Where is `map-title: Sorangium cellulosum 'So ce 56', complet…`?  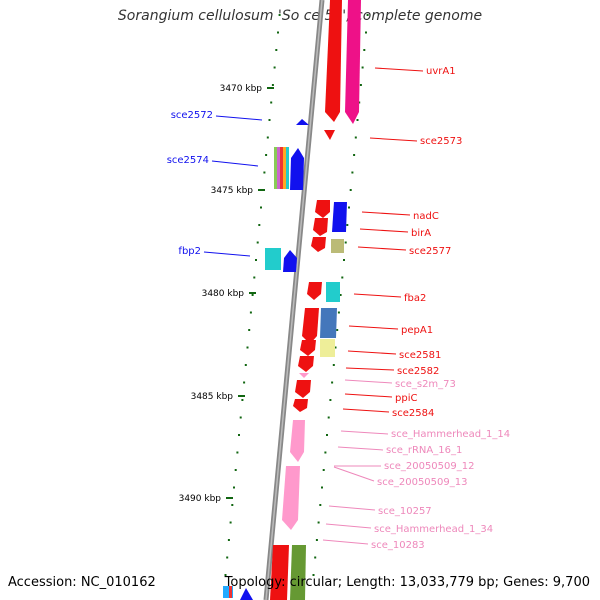
map-title: Sorangium cellulosum 'So ce 56', complet… is located at coordinates (300, 16).